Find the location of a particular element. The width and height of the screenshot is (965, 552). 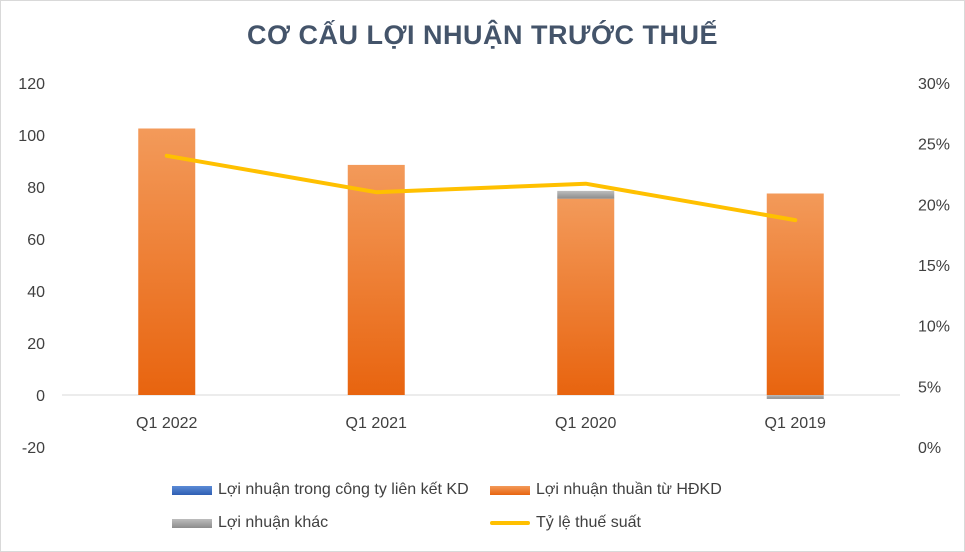

x-tick-label: Q1 2019 is located at coordinates (795, 423).